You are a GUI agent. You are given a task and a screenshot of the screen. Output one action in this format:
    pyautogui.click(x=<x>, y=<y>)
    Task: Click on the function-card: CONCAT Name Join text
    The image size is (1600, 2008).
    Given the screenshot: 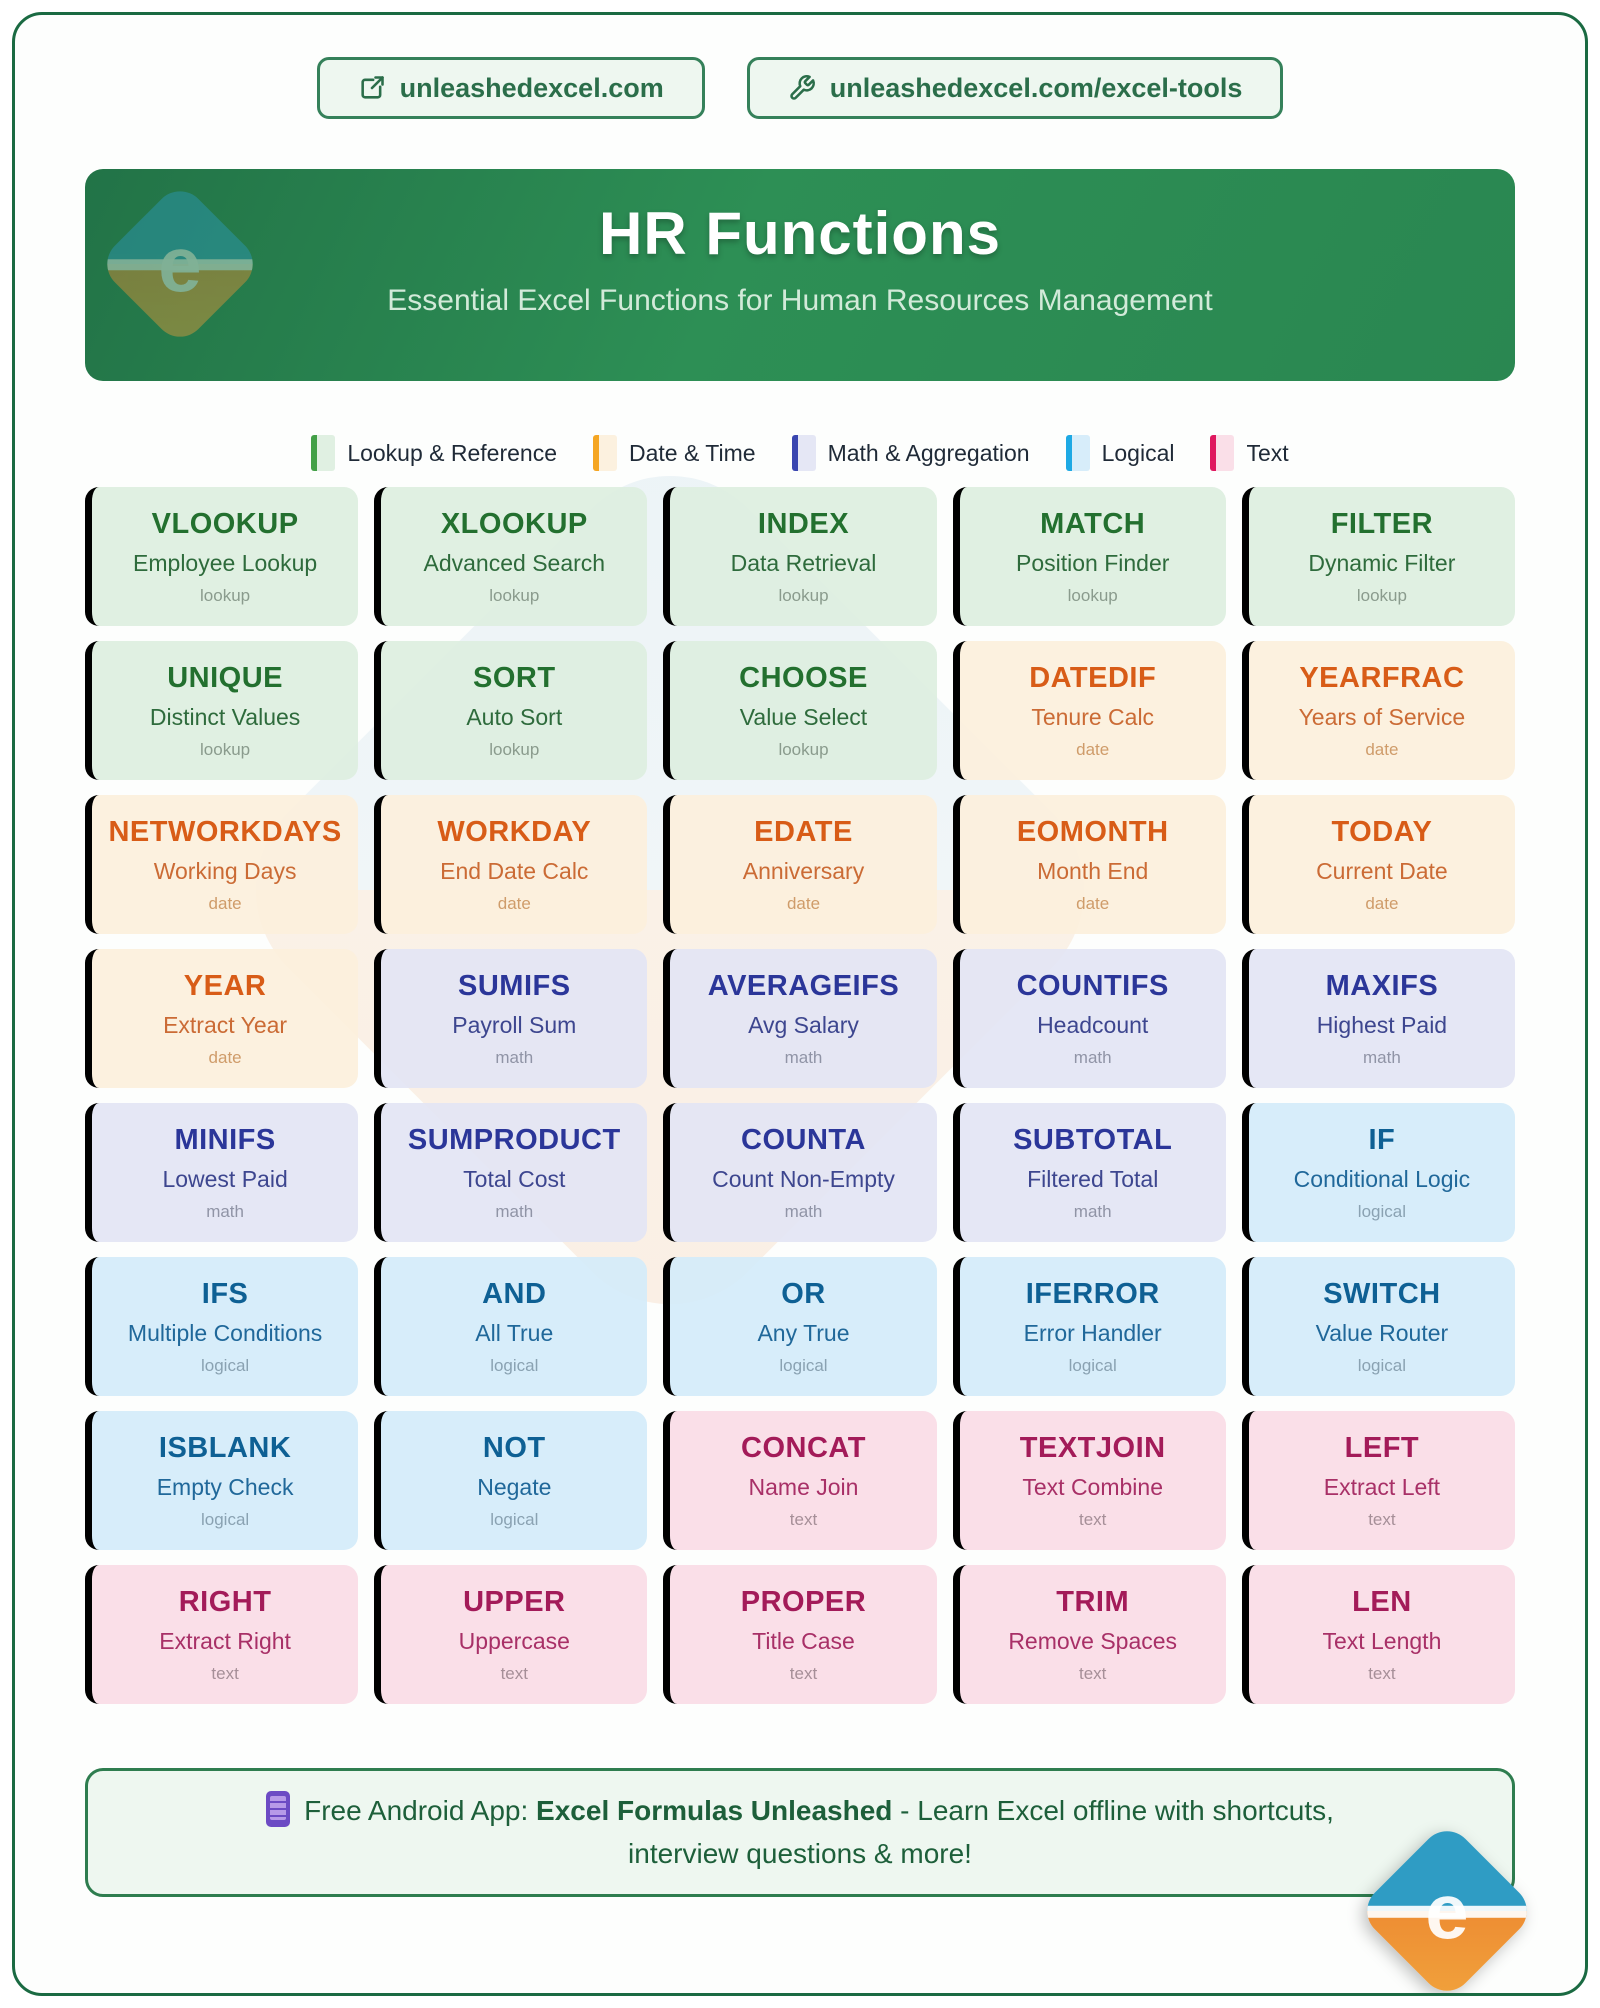 What is the action you would take?
    pyautogui.click(x=800, y=1480)
    